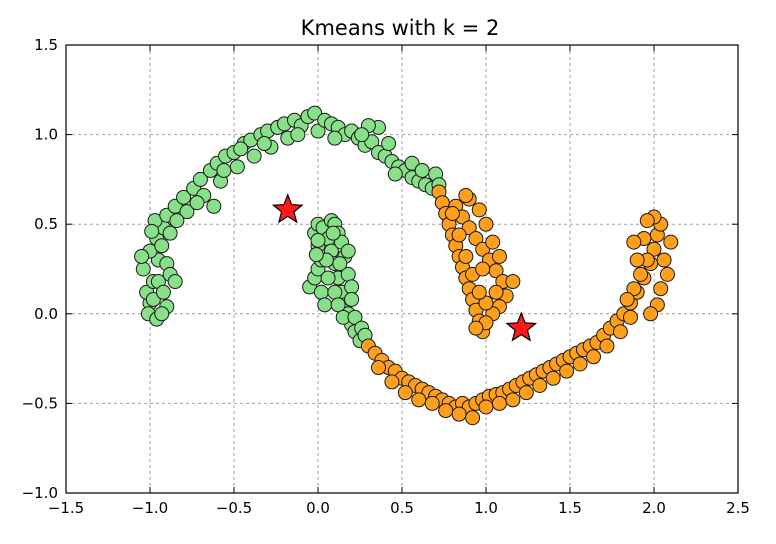 This screenshot has height=544, width=776. Describe the element at coordinates (66, 508) in the screenshot. I see `x-tick-label: −1.5` at that location.